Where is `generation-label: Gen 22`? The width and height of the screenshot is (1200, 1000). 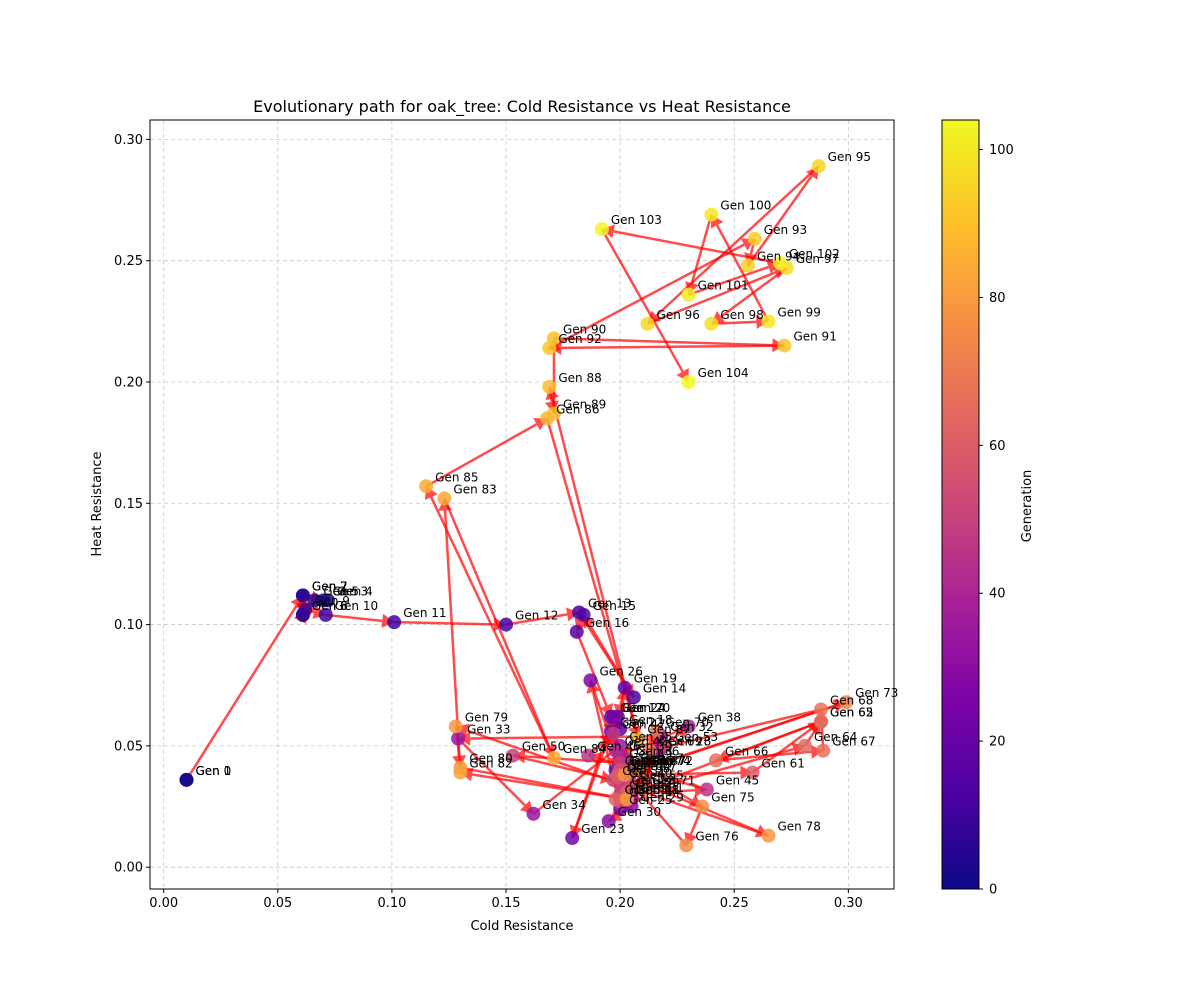 generation-label: Gen 22 is located at coordinates (641, 722).